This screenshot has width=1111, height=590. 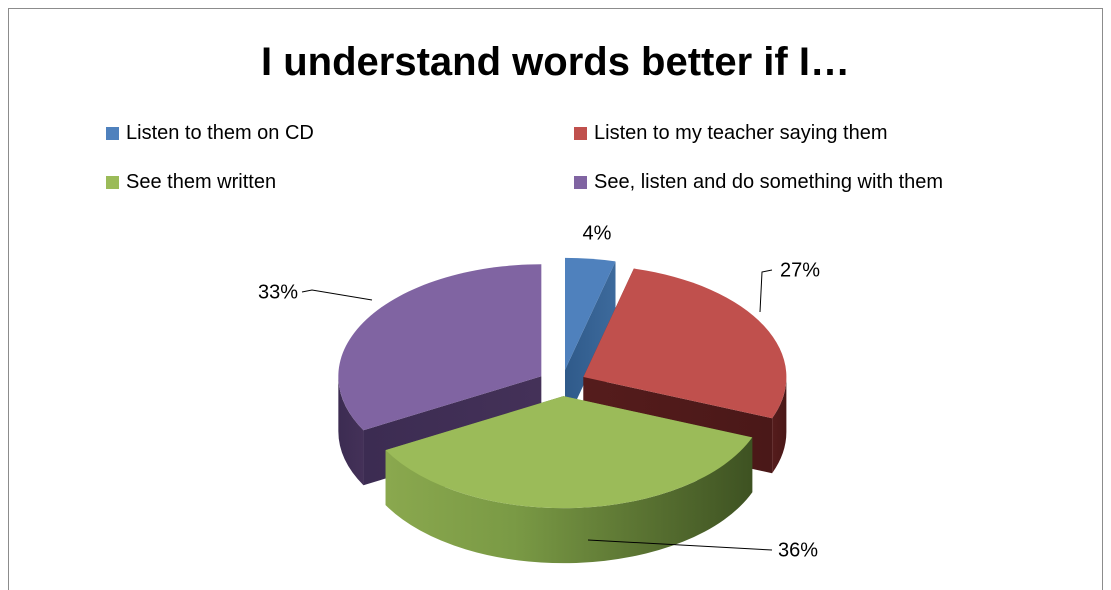 I want to click on leader-line-teacher, so click(x=766, y=291).